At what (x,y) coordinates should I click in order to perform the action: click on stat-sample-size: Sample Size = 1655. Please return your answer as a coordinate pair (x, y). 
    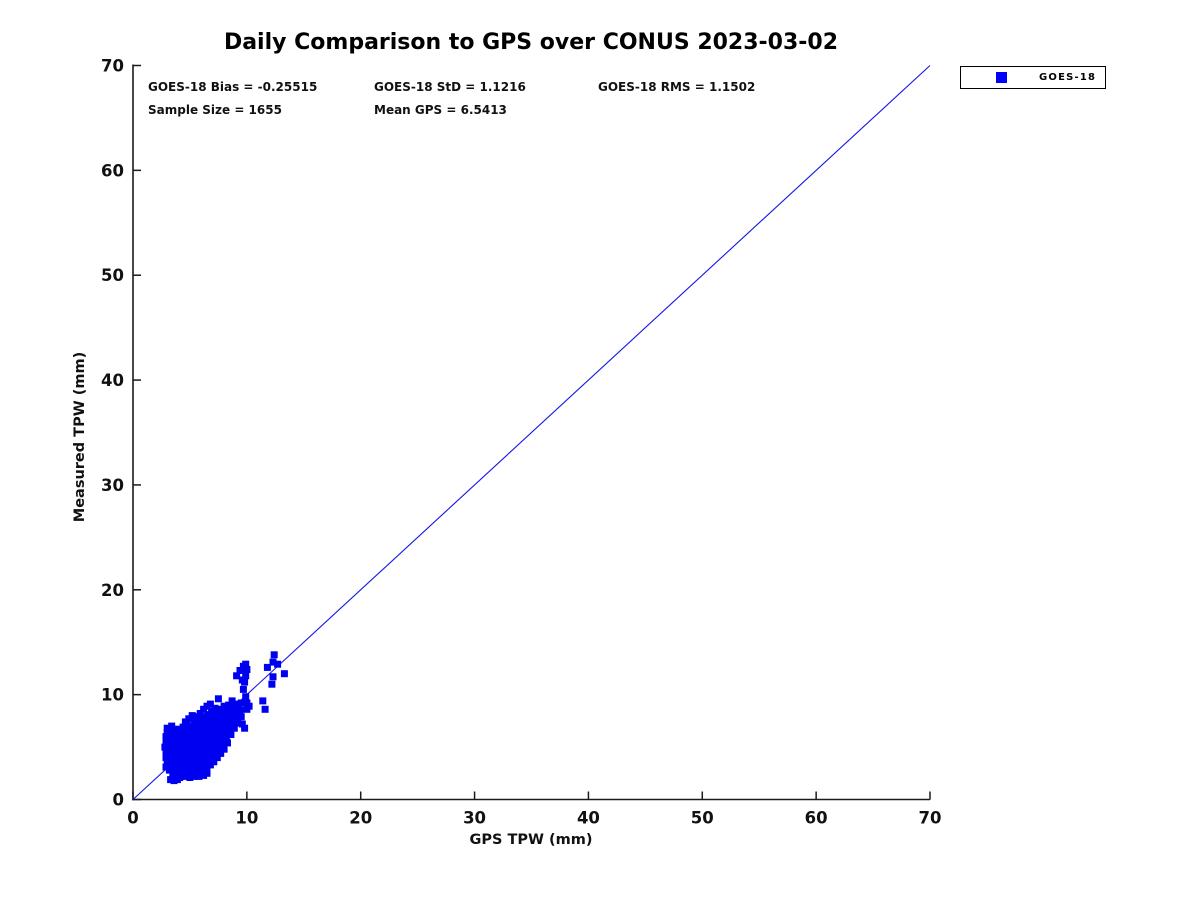
    Looking at the image, I should click on (215, 110).